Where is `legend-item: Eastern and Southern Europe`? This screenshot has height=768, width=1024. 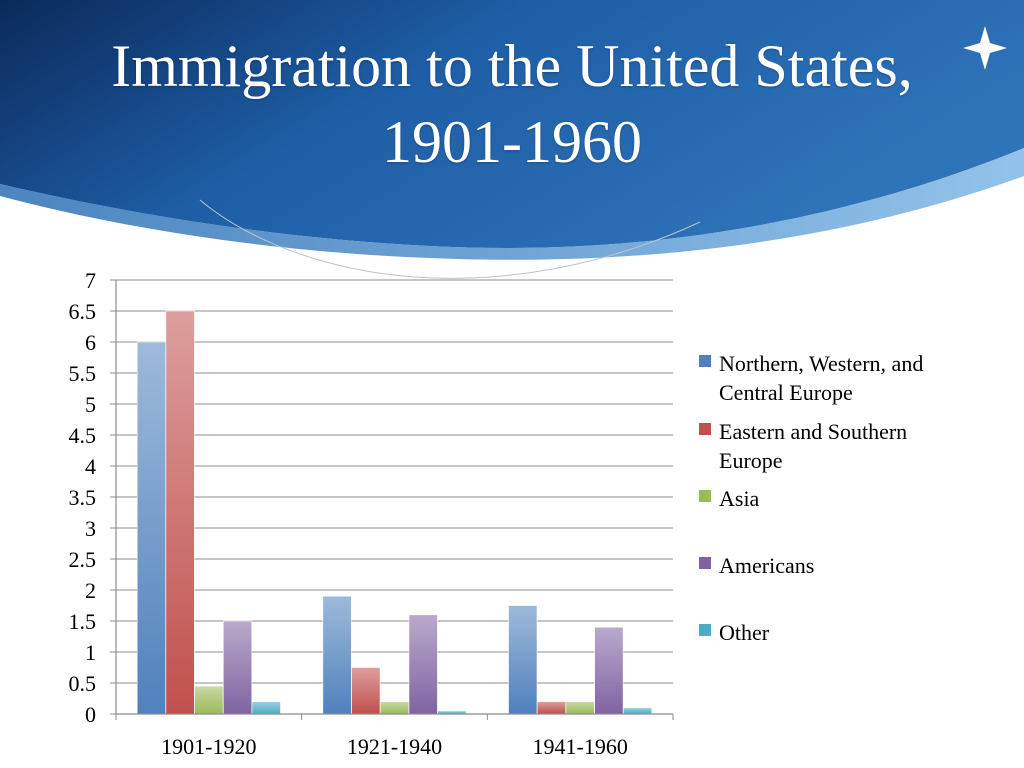 legend-item: Eastern and Southern Europe is located at coordinates (803, 446).